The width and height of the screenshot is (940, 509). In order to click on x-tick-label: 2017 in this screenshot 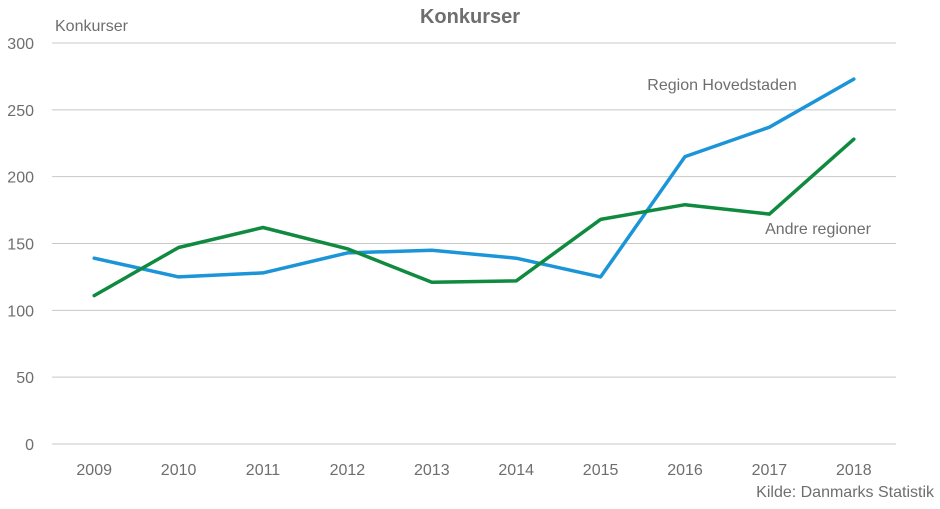, I will do `click(770, 470)`.